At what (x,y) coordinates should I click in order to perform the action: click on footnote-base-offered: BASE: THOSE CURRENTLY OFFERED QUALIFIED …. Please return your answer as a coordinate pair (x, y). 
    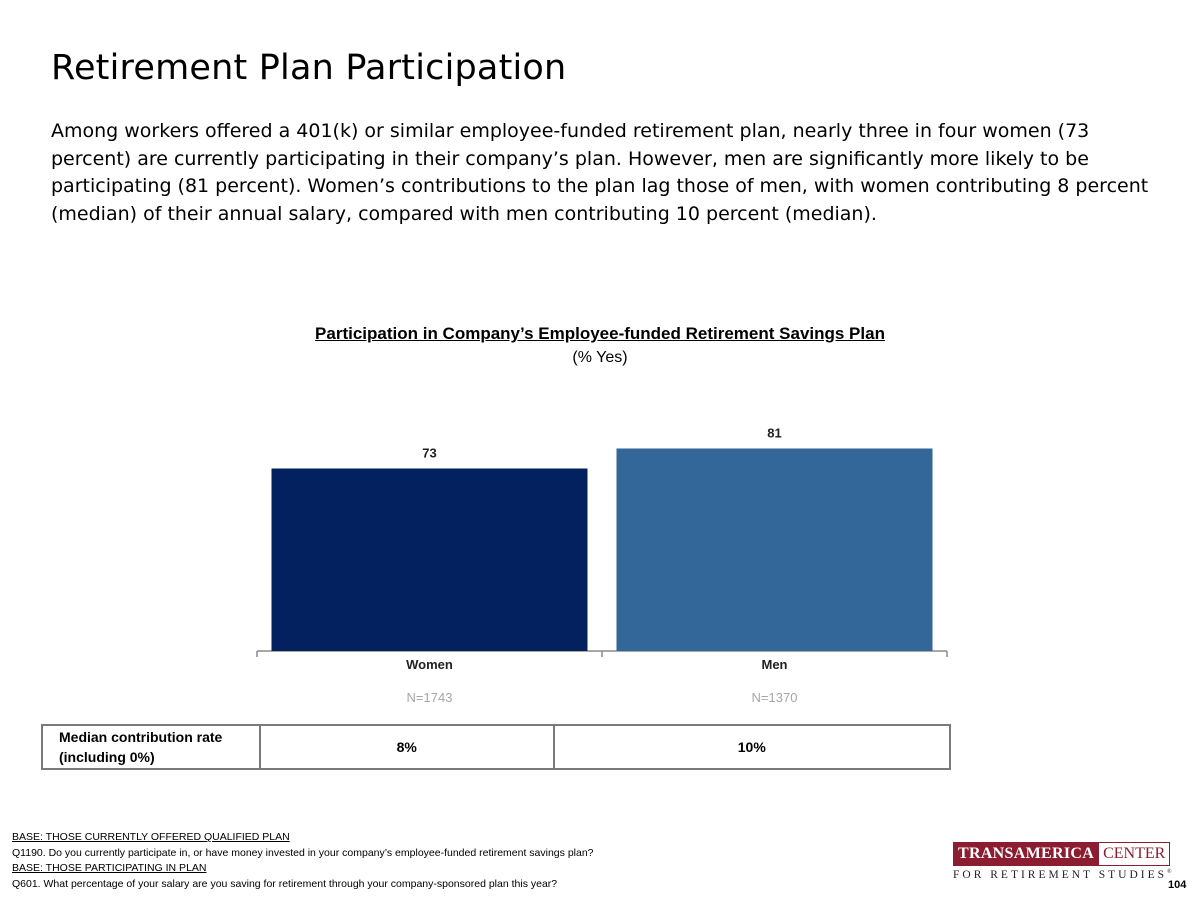
    Looking at the image, I should click on (151, 837).